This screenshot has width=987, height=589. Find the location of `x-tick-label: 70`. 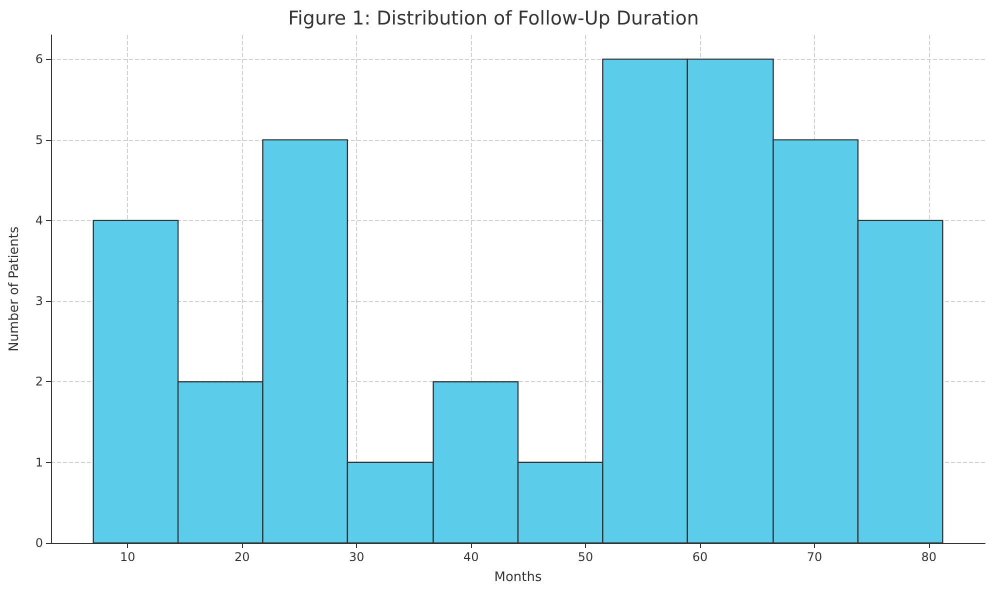

x-tick-label: 70 is located at coordinates (814, 557).